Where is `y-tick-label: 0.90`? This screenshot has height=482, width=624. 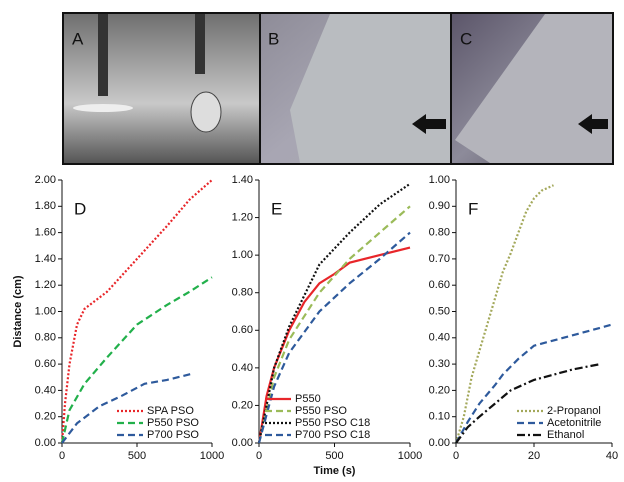 y-tick-label: 0.90 is located at coordinates (439, 206).